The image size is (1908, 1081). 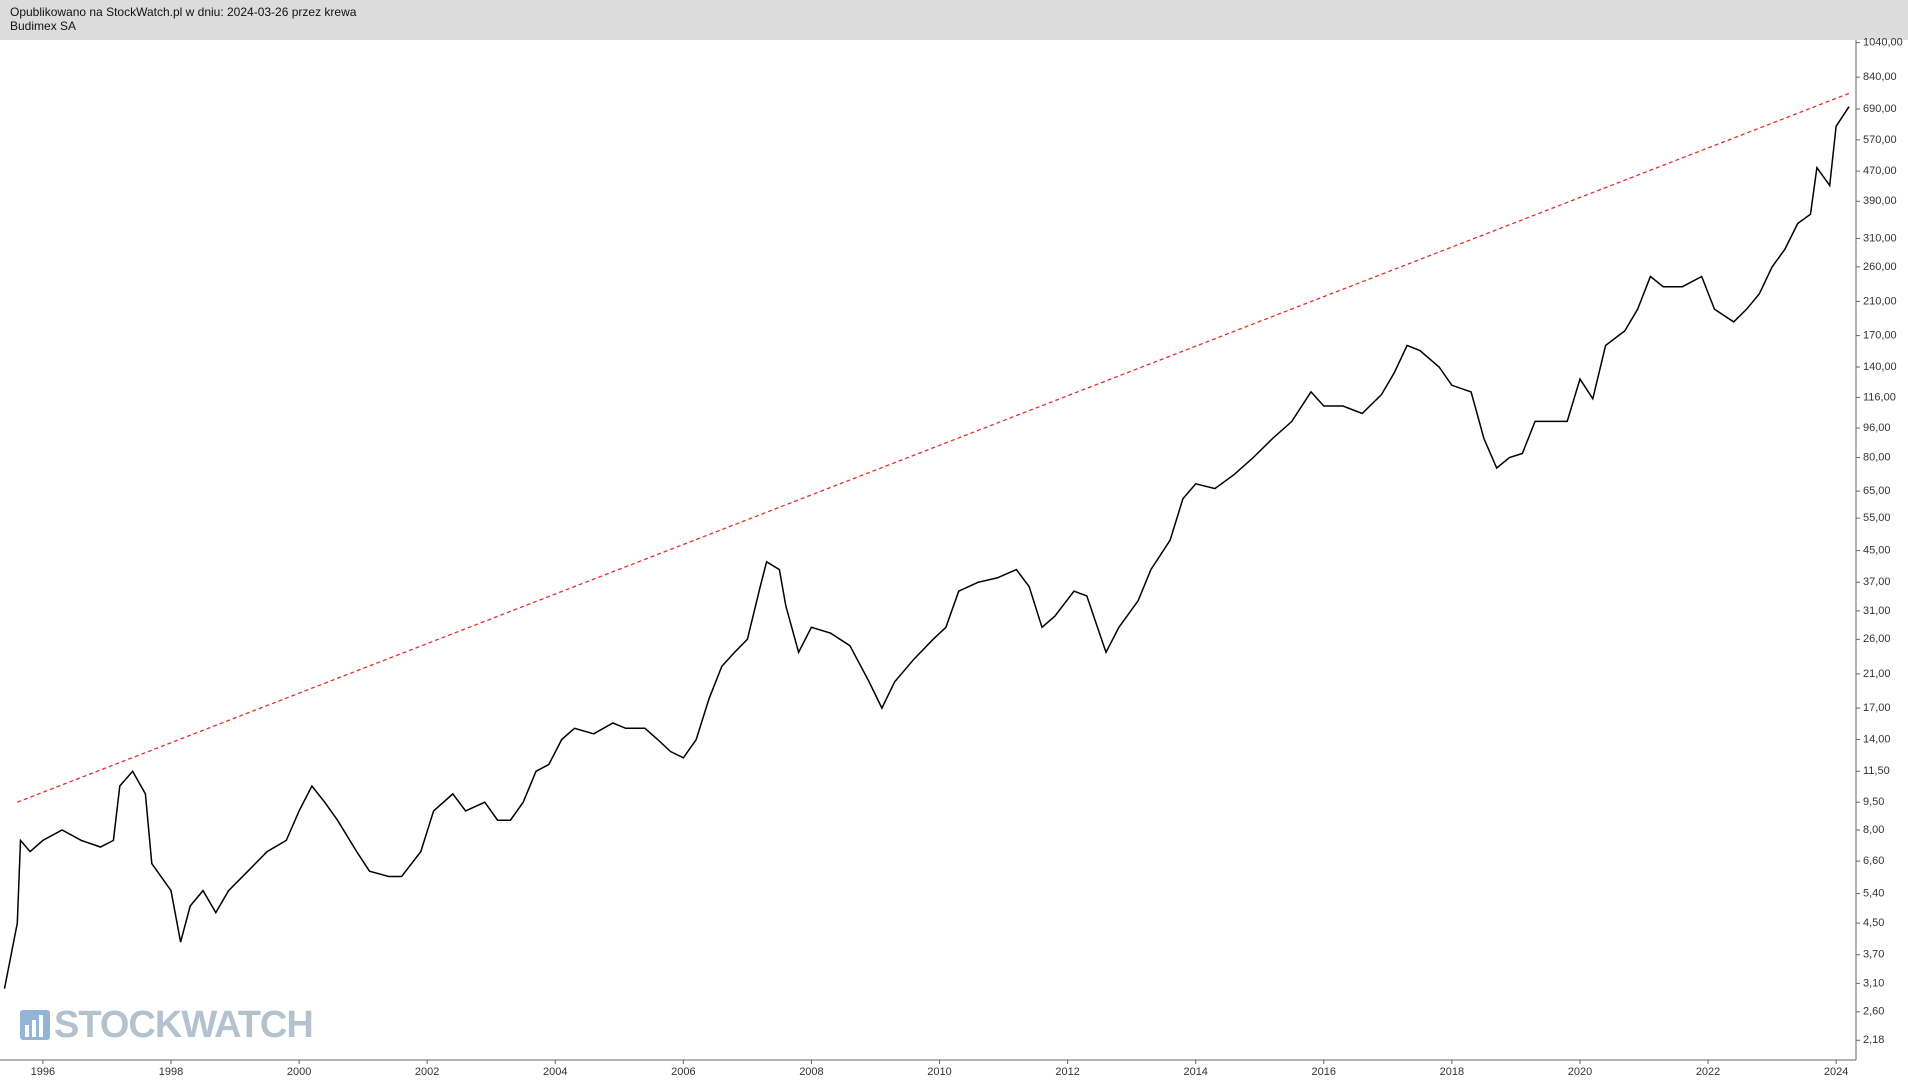 What do you see at coordinates (1195, 1072) in the screenshot?
I see `x-tick-label: 2014` at bounding box center [1195, 1072].